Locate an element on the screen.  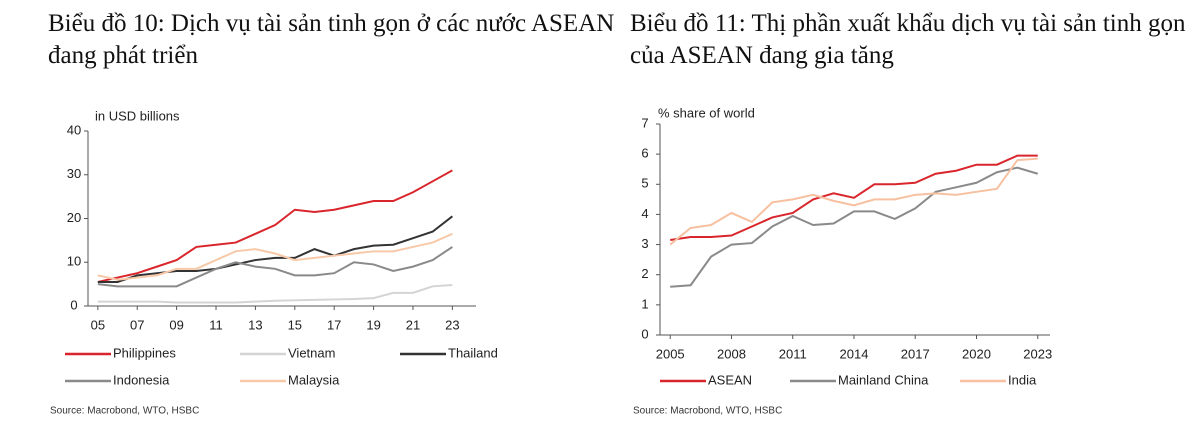
x-tick-label: 2017 is located at coordinates (915, 353).